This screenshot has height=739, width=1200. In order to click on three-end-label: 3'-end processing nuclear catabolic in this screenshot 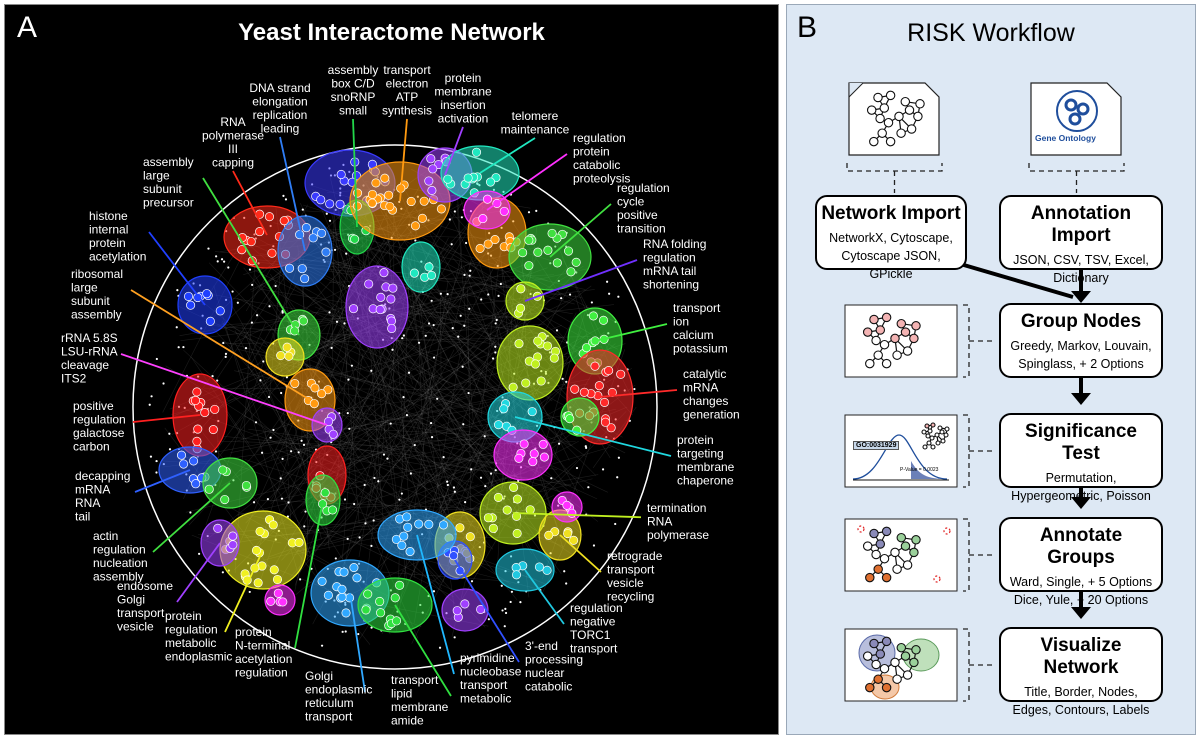, I will do `click(554, 666)`.